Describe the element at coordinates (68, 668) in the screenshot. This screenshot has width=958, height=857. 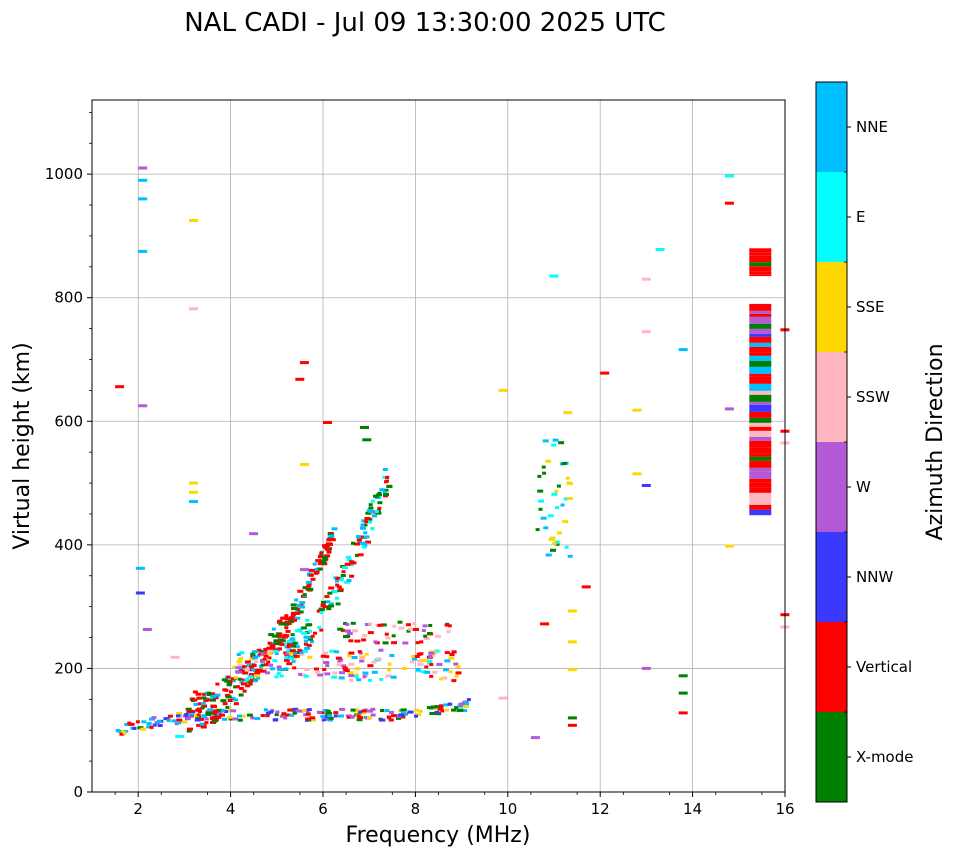
I see `y-tick-label: 200` at that location.